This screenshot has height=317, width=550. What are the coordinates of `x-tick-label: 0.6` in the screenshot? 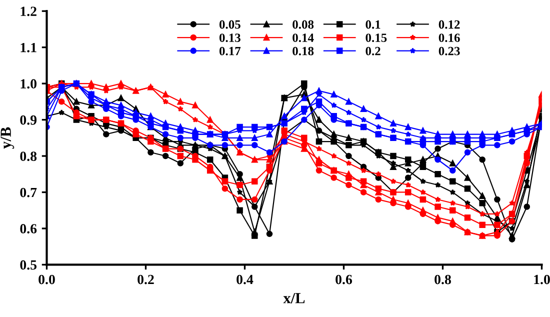 It's located at (344, 279).